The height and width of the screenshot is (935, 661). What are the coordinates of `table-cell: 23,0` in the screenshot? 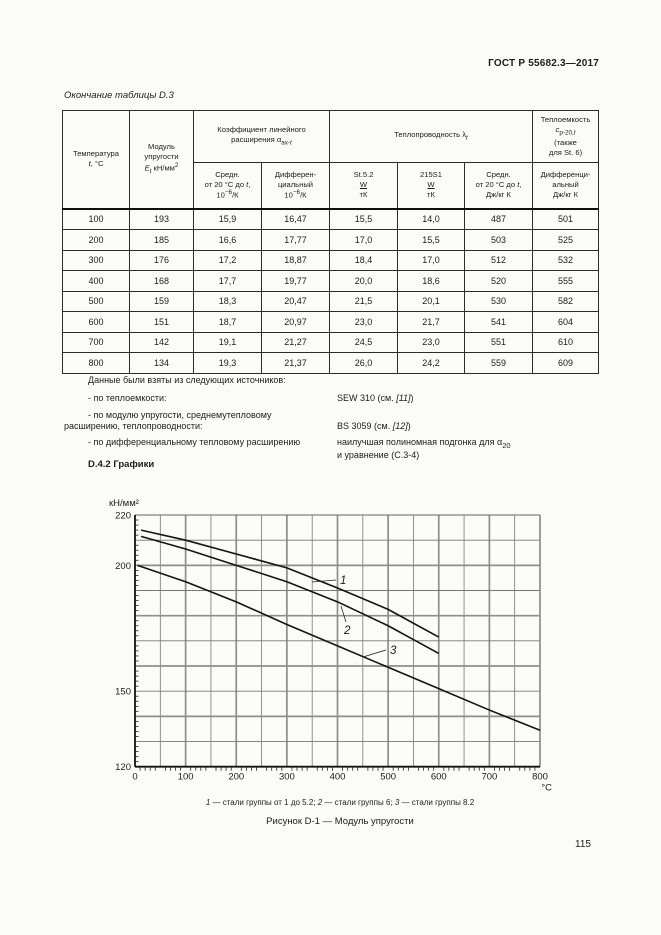 It's located at (431, 342).